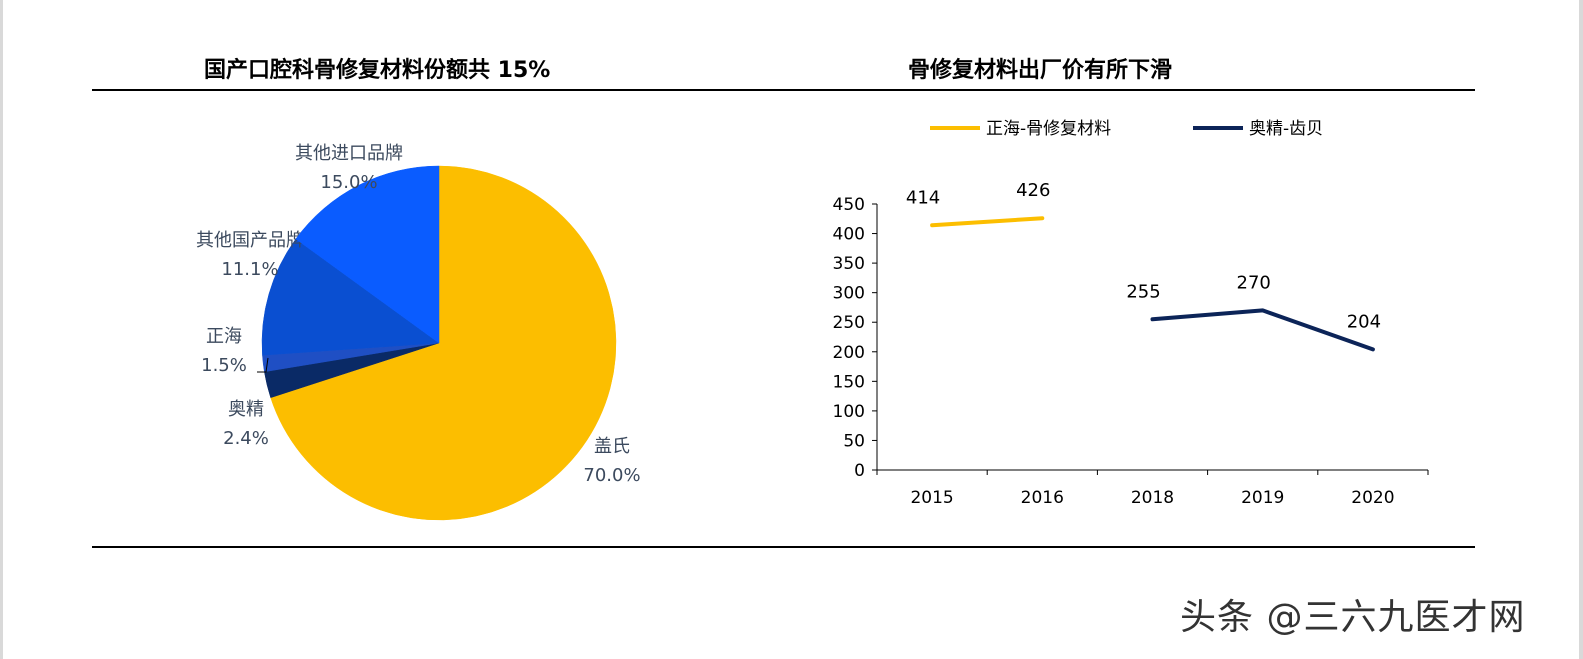  Describe the element at coordinates (377, 70) in the screenshot. I see `pie-chart-title: 国产口腔科骨修复材料份额共 15%` at that location.